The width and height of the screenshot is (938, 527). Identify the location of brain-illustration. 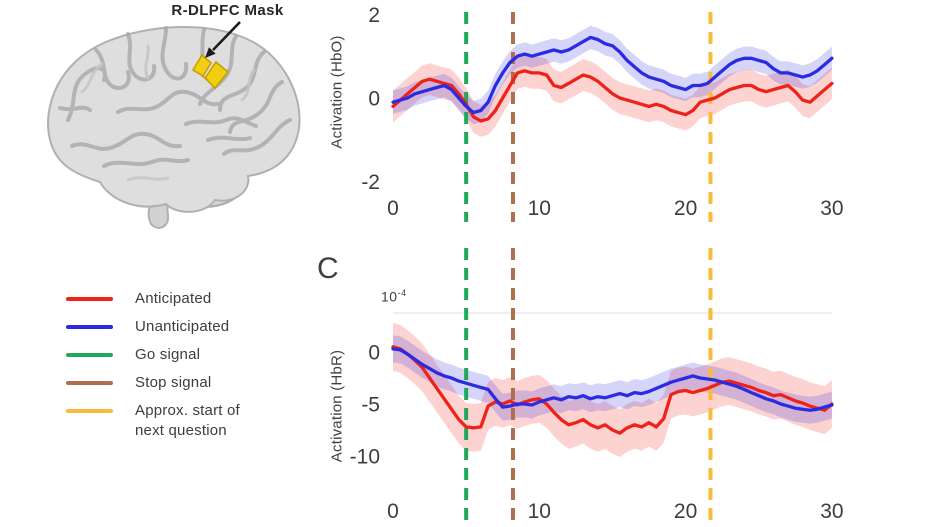
(174, 125).